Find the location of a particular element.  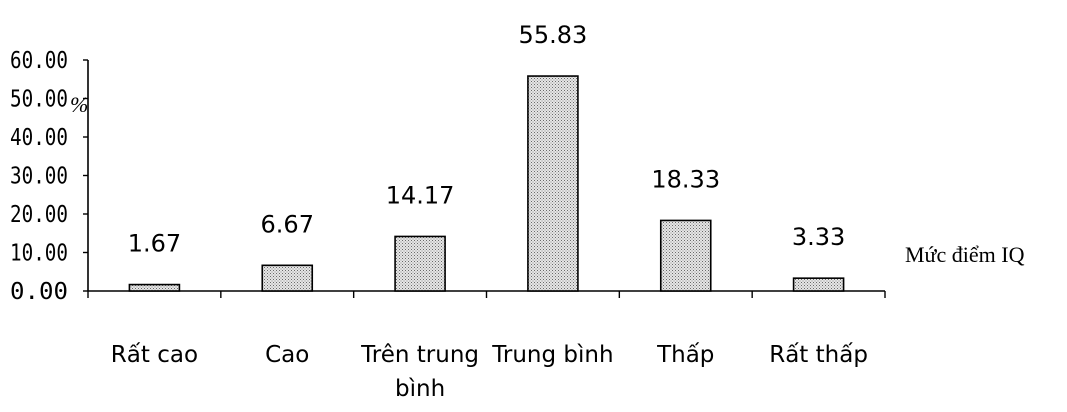

category-label: Rất cao is located at coordinates (154, 355).